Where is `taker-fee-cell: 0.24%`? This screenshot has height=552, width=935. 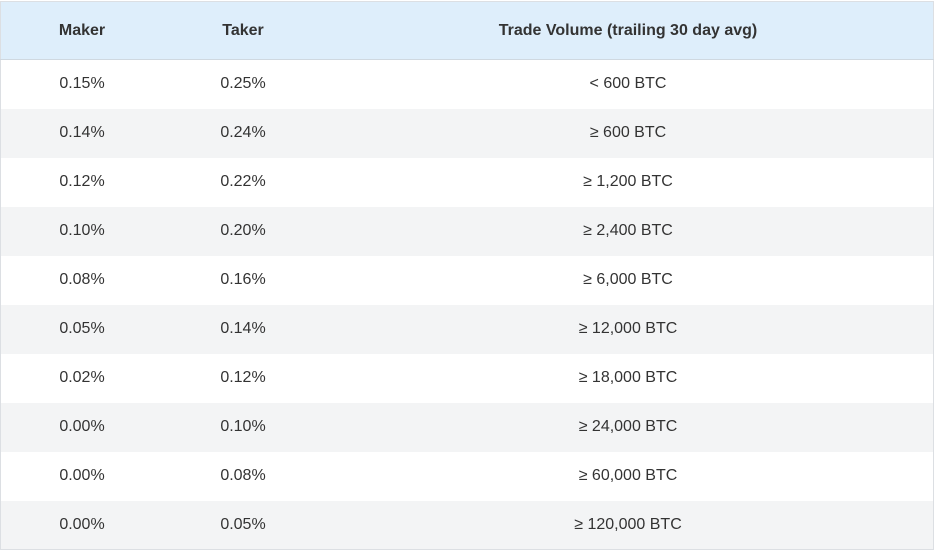 taker-fee-cell: 0.24% is located at coordinates (243, 132).